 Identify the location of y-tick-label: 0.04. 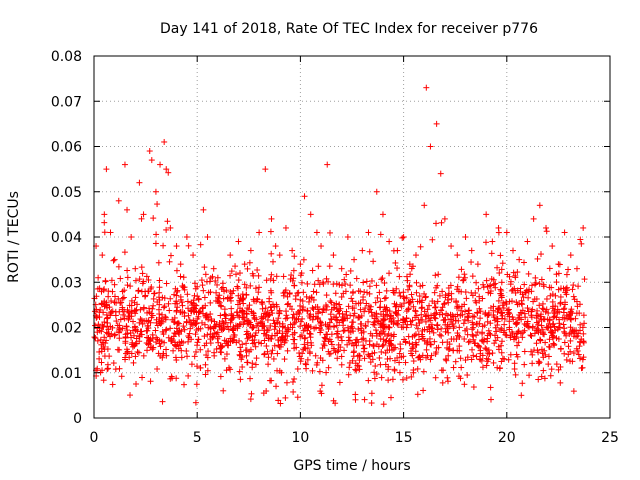
(66, 238).